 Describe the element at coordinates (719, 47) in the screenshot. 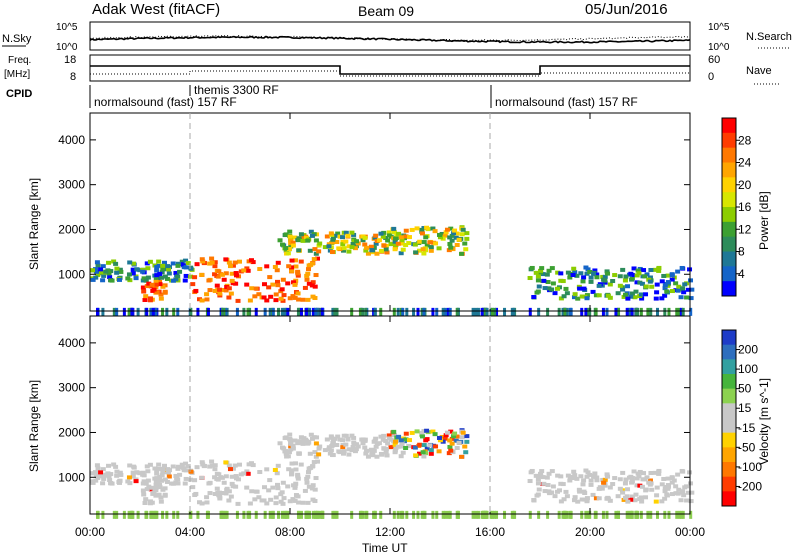

I see `nsearch-tick-bottom: 10^0` at that location.